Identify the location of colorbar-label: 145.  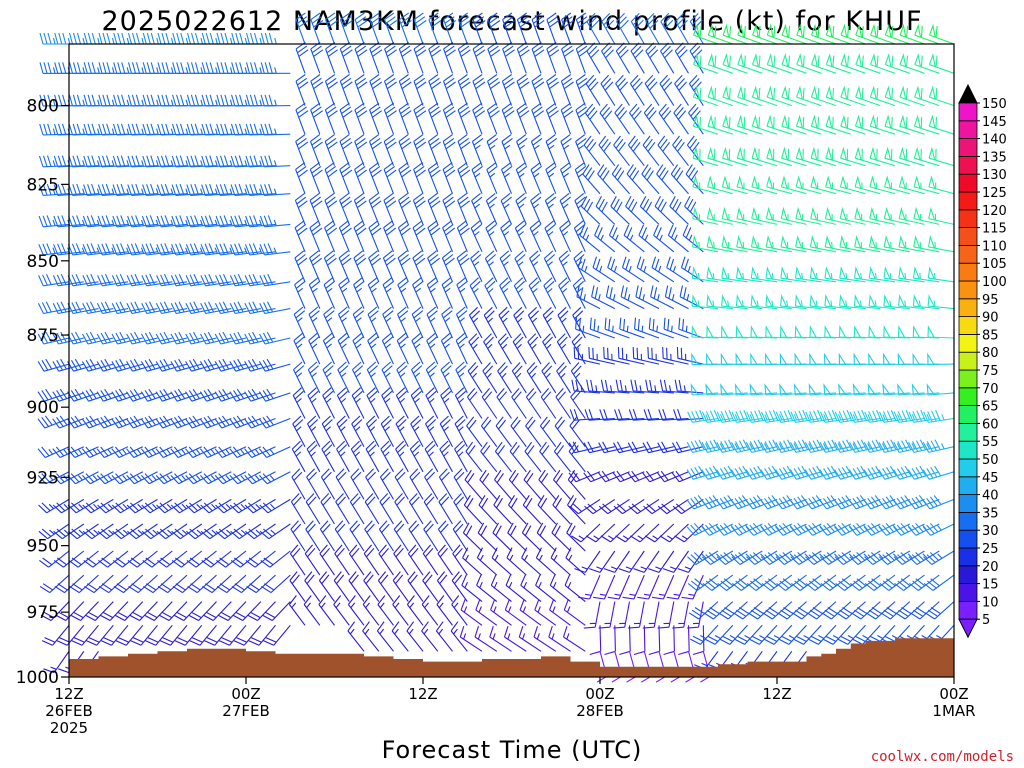
(994, 122).